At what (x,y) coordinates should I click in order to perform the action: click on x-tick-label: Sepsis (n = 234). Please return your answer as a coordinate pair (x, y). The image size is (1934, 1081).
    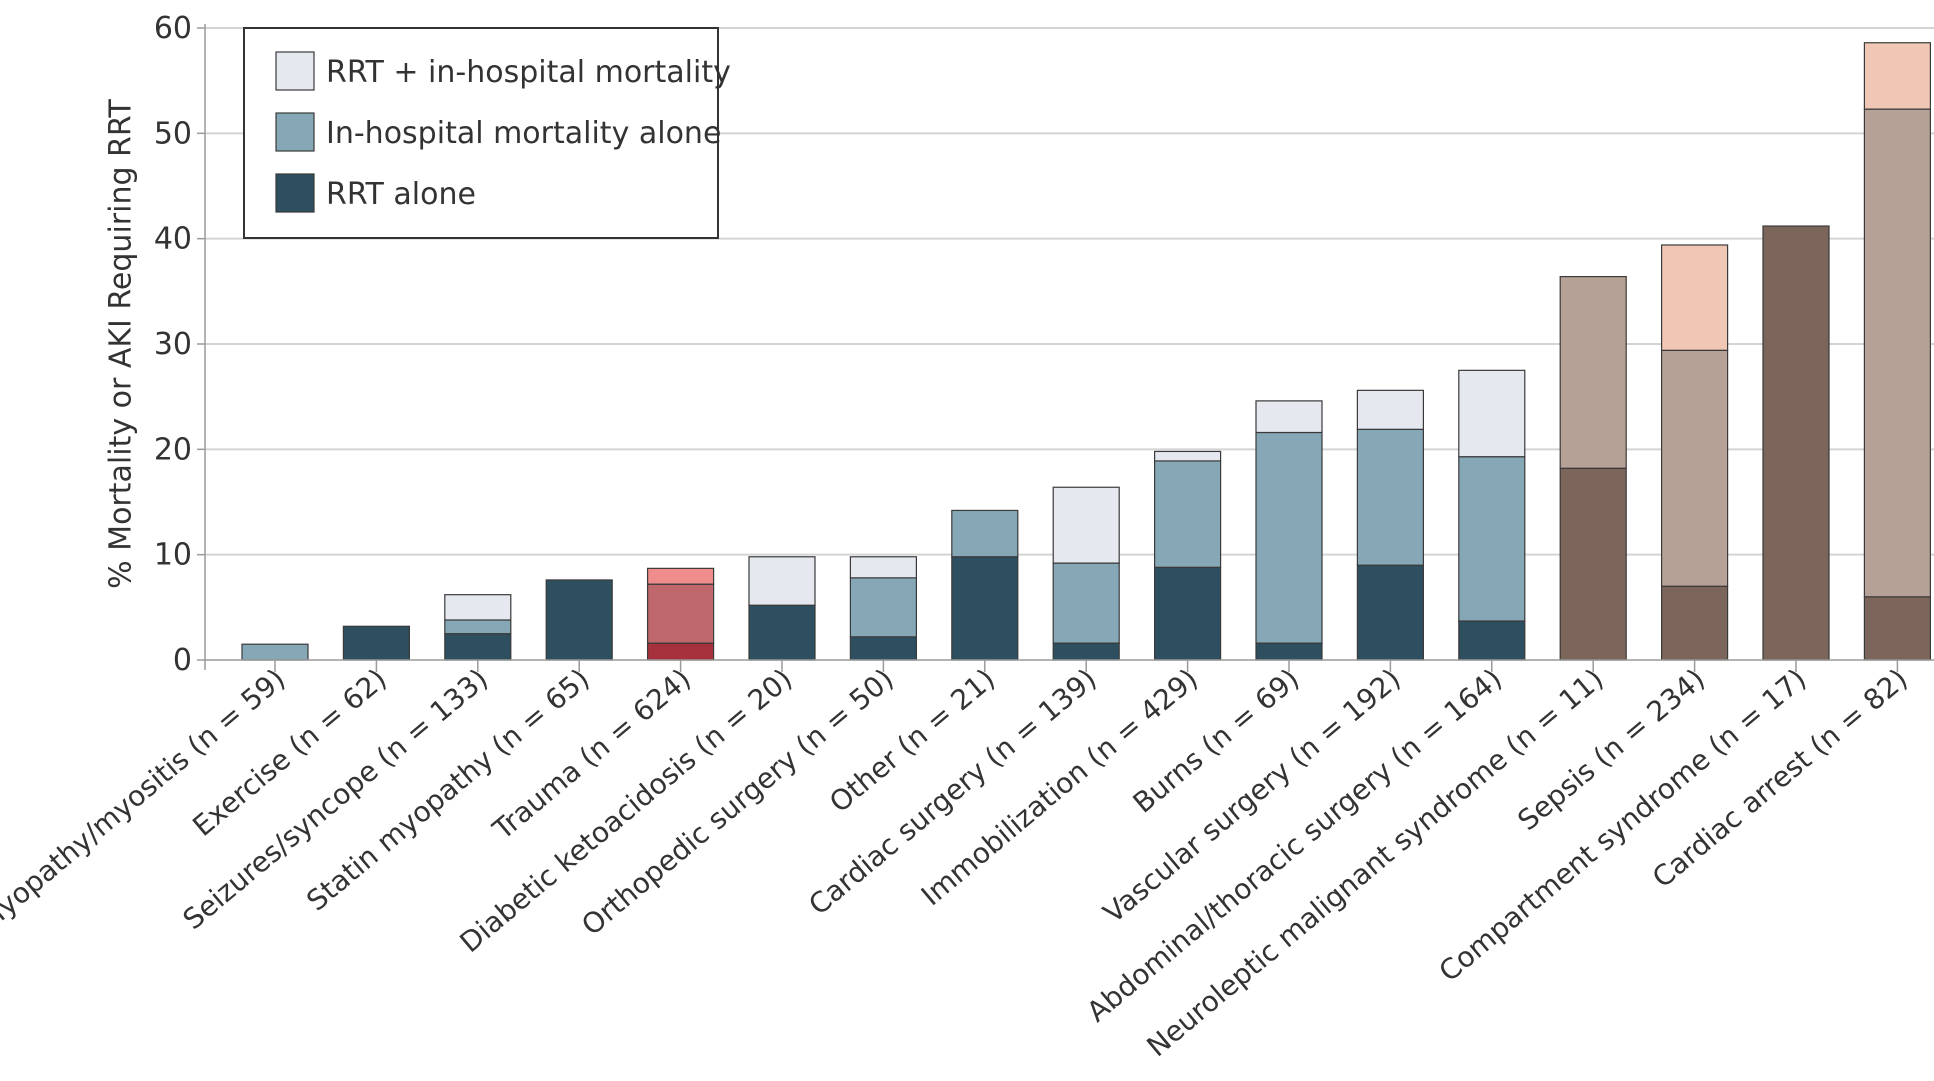
    Looking at the image, I should click on (1611, 749).